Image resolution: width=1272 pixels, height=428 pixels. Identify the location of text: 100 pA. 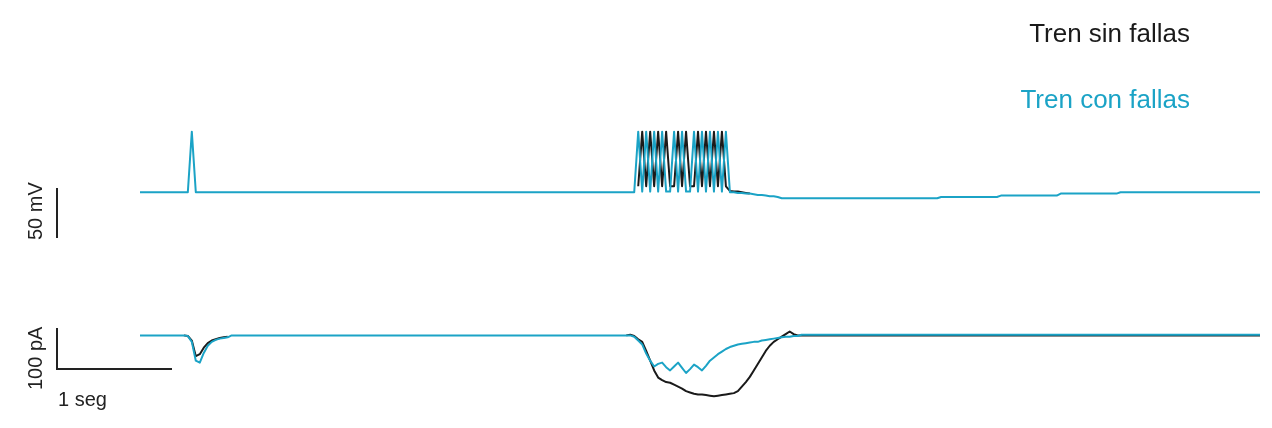
(35, 358).